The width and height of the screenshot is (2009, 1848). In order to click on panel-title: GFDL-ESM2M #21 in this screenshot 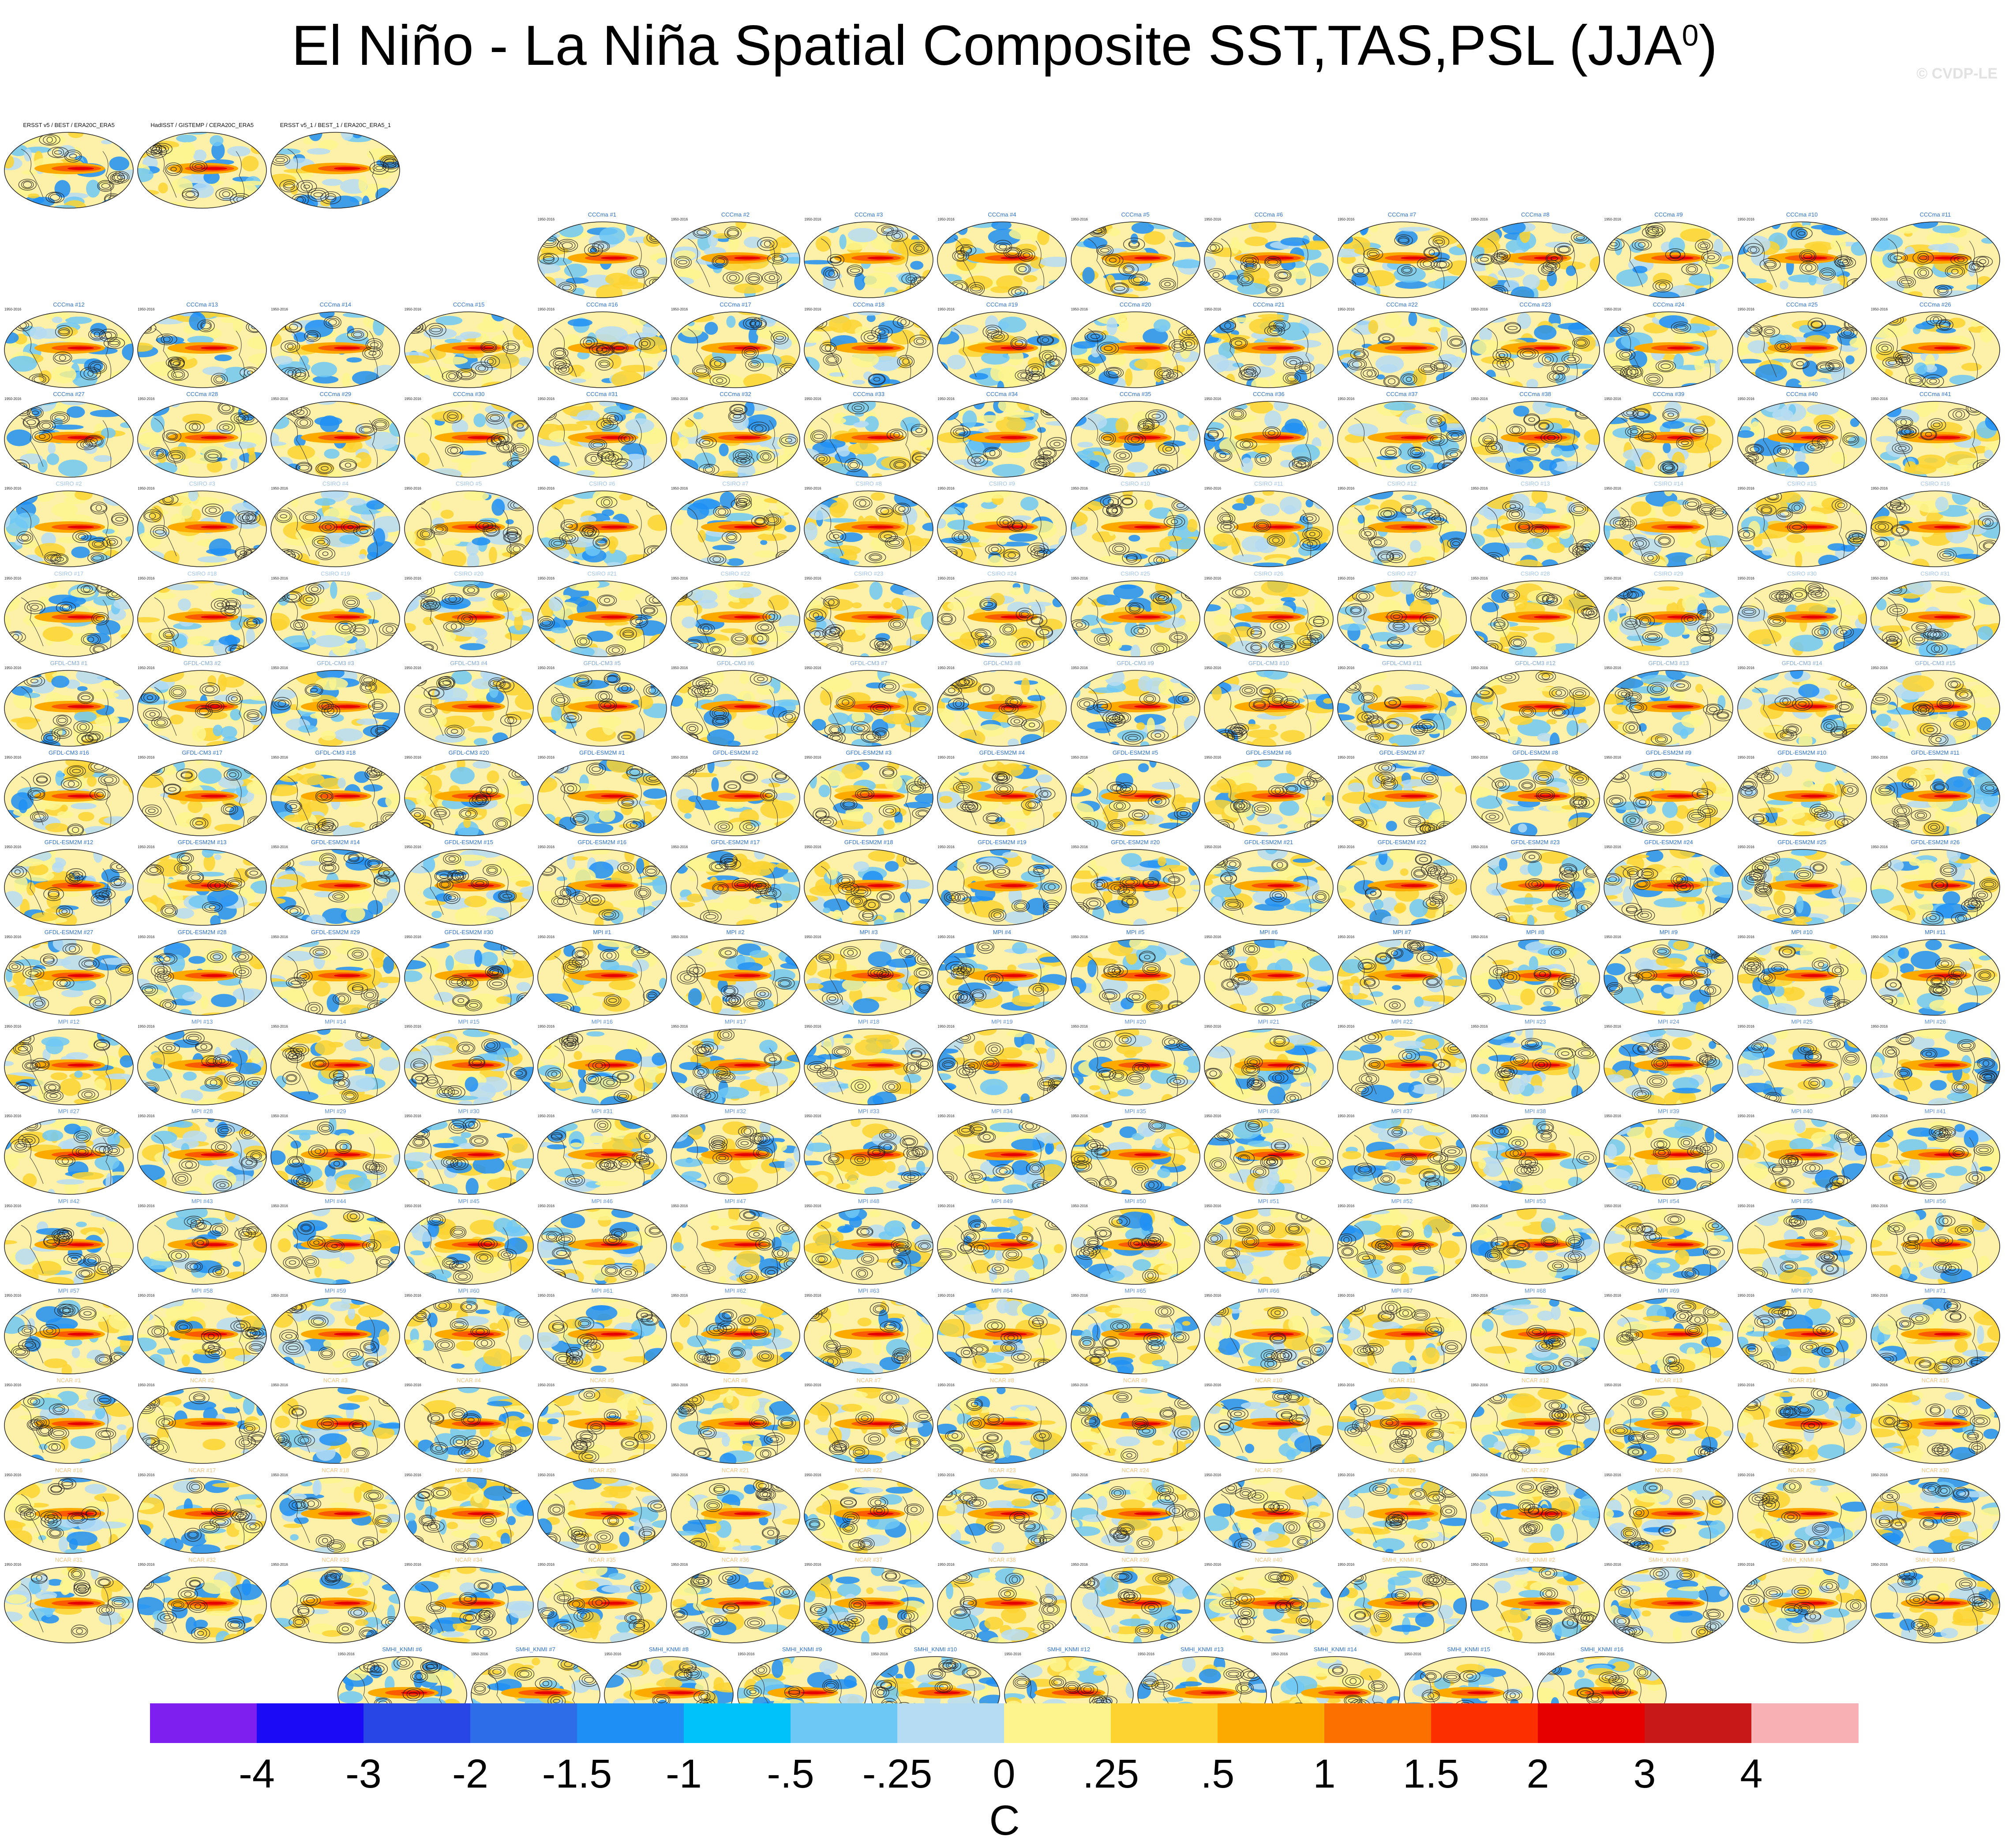, I will do `click(1268, 842)`.